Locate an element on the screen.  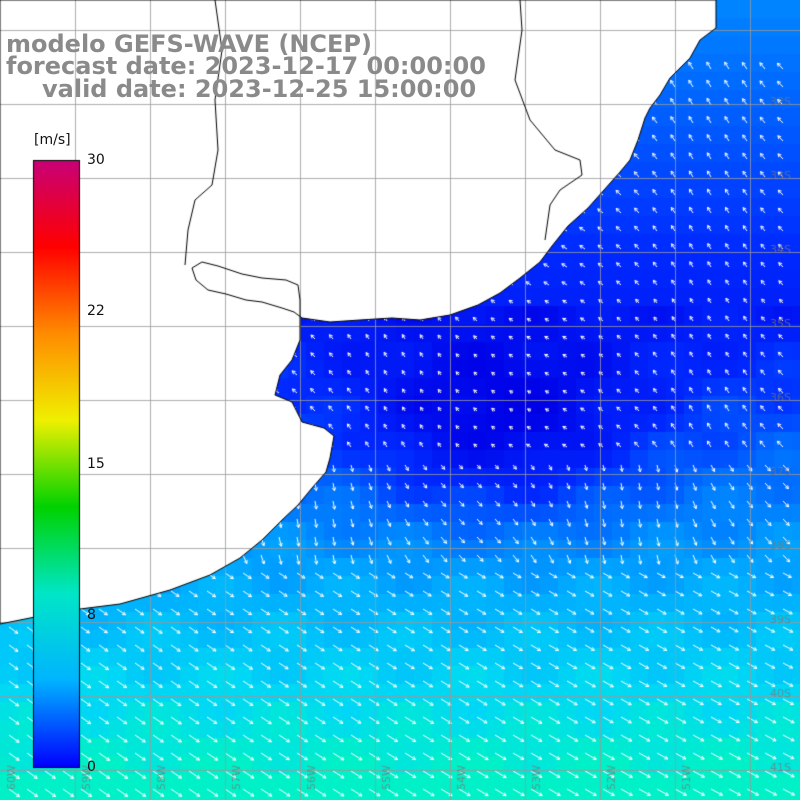
title-forecast-date: forecast date: 2023-12-17 00:00:00 is located at coordinates (246, 66).